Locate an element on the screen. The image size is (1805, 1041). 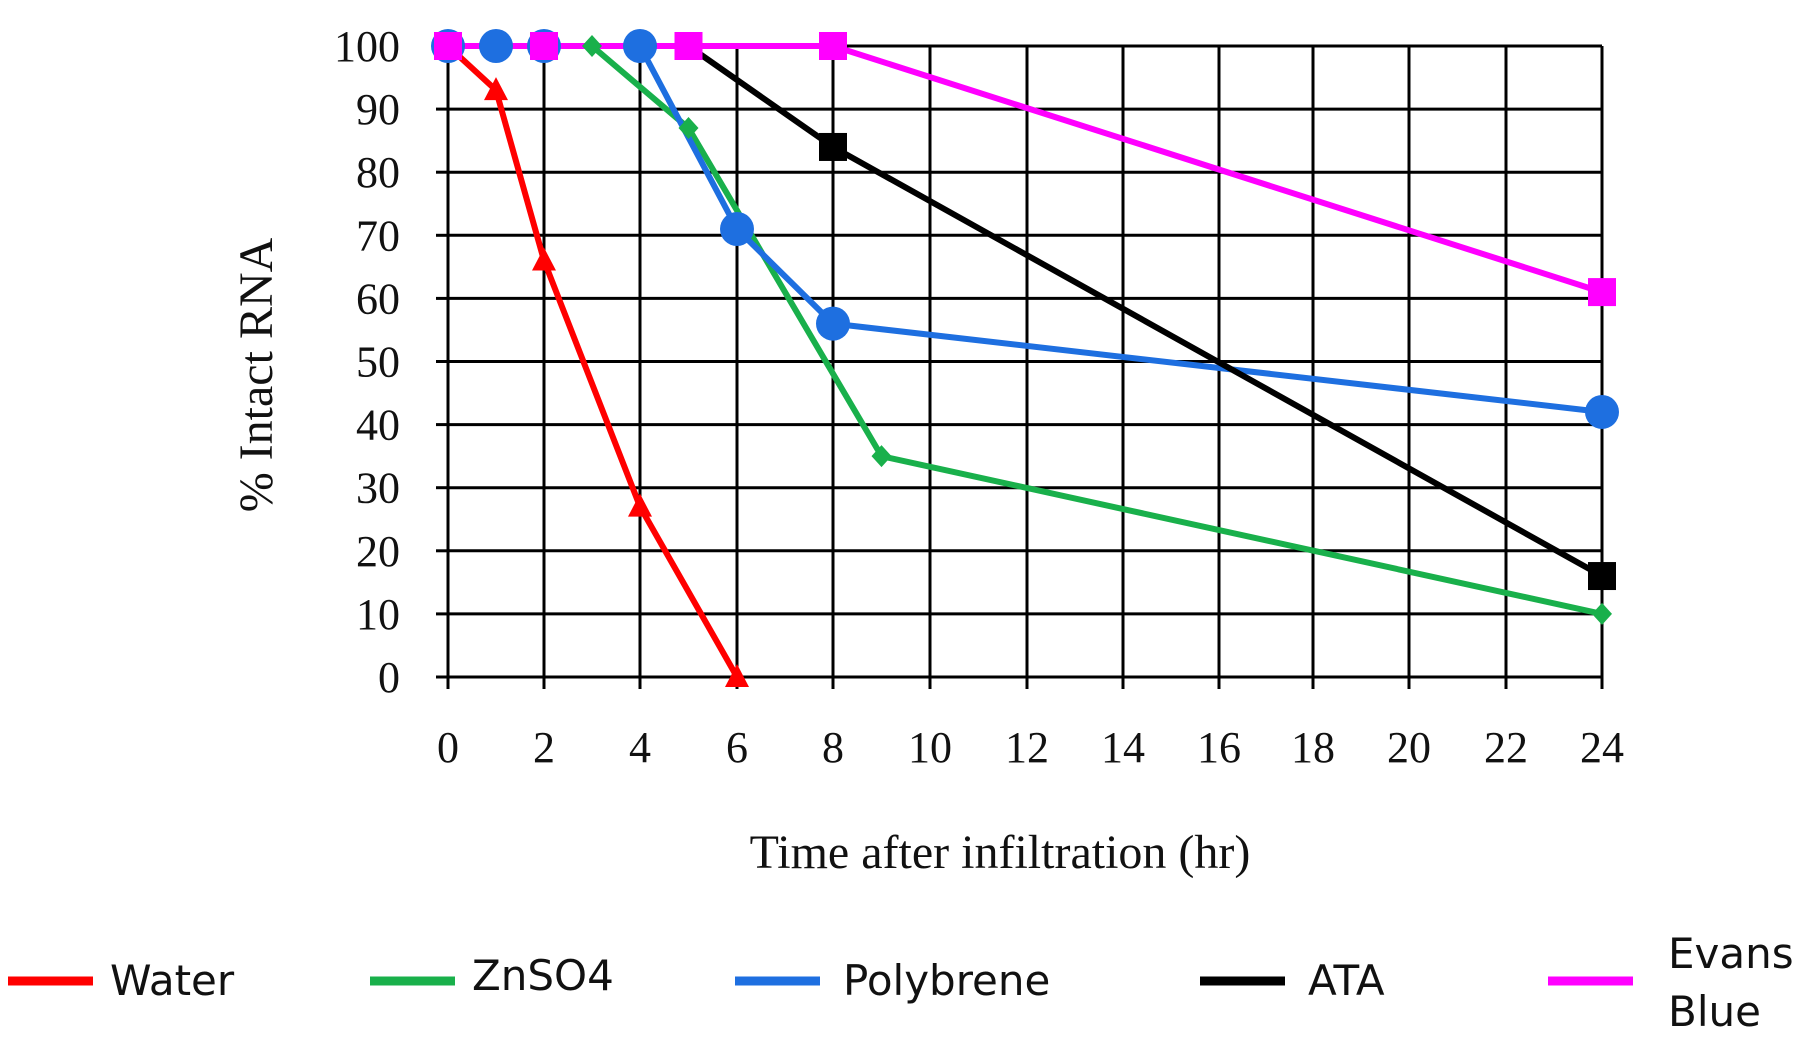
x-tick-label: 22 is located at coordinates (1506, 747).